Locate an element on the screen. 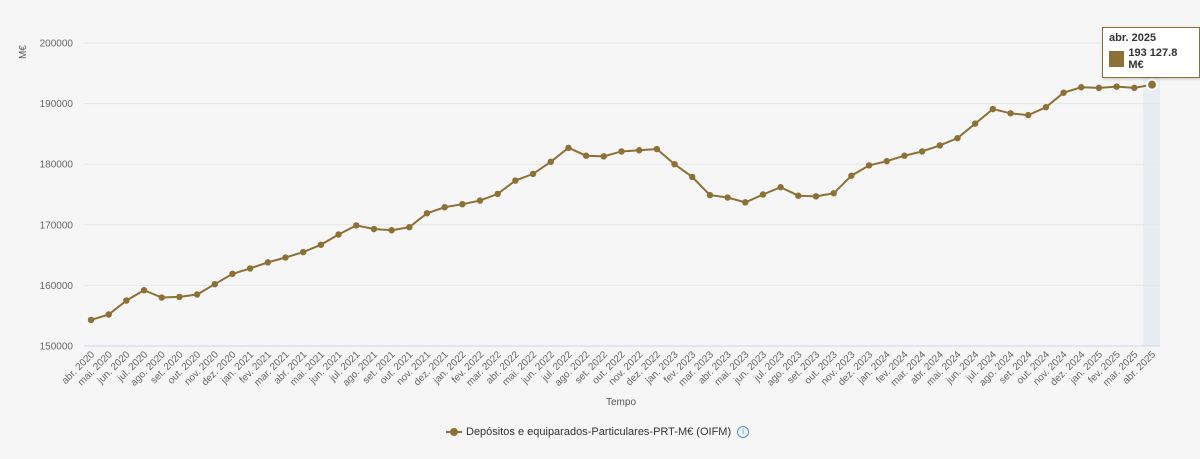  y-axis-title: M€ is located at coordinates (23, 52).